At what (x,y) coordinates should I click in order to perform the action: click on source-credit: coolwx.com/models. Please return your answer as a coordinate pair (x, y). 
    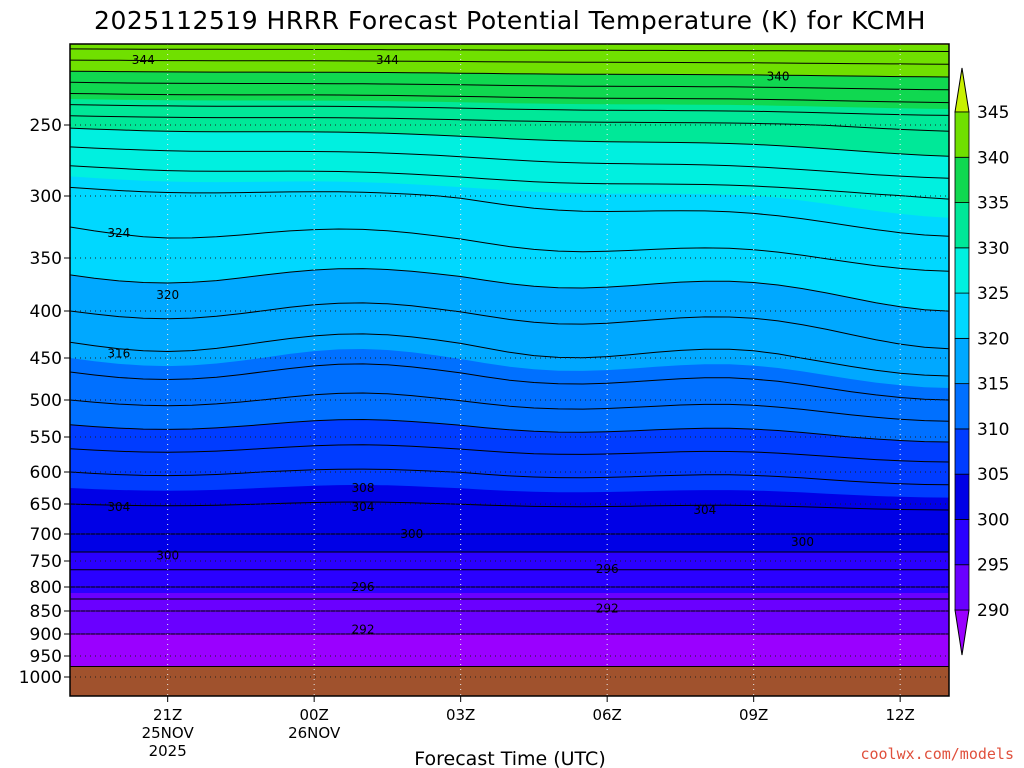
    Looking at the image, I should click on (937, 754).